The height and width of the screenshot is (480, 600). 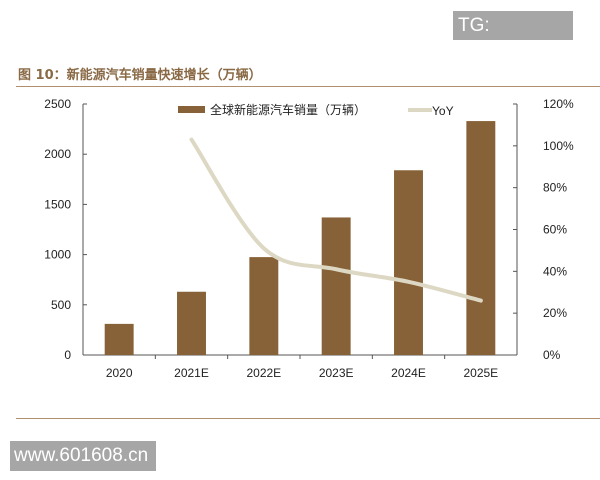 What do you see at coordinates (336, 286) in the screenshot?
I see `bar-2023E` at bounding box center [336, 286].